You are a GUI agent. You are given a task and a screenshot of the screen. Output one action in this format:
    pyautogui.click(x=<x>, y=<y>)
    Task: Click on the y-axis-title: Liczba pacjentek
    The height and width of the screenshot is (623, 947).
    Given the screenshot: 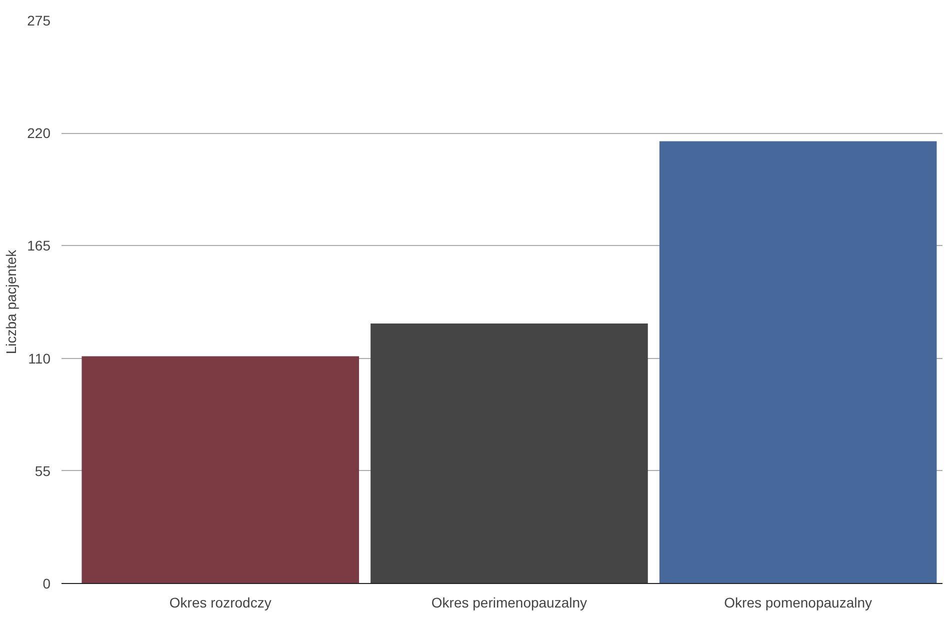 What is the action you would take?
    pyautogui.click(x=11, y=301)
    